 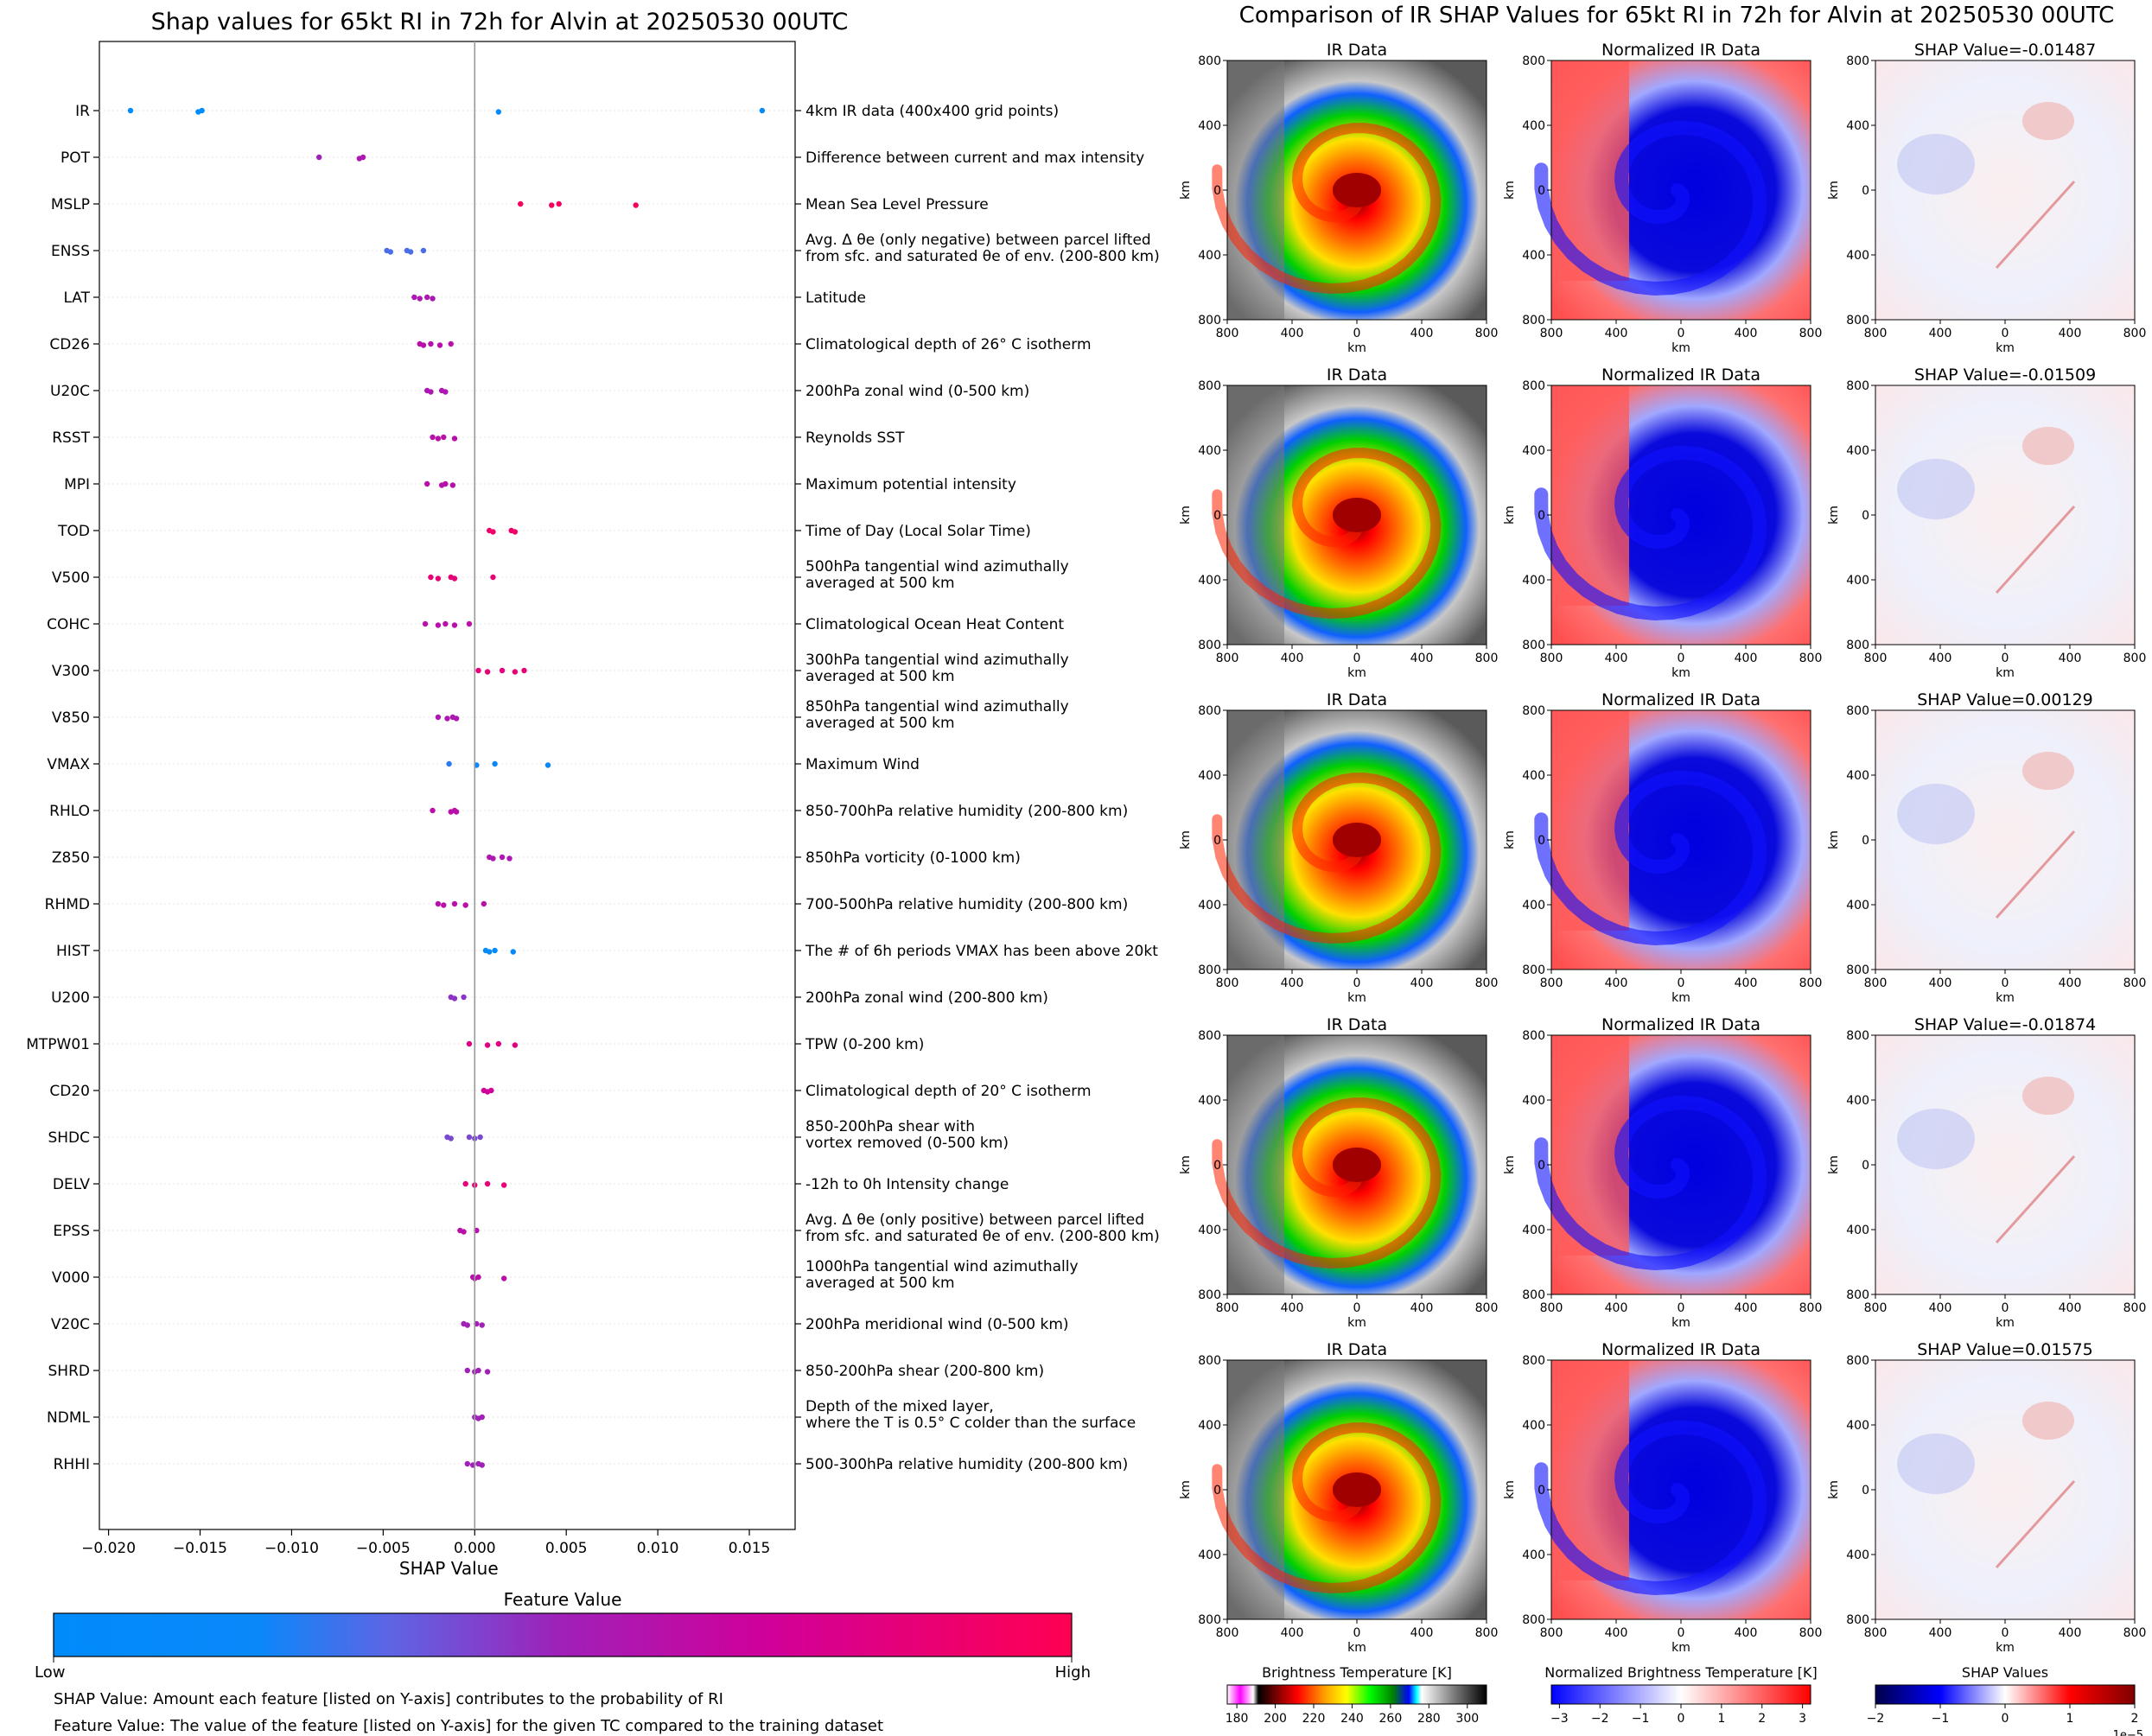 I want to click on feature-code-label: MTPW01, so click(x=58, y=1044).